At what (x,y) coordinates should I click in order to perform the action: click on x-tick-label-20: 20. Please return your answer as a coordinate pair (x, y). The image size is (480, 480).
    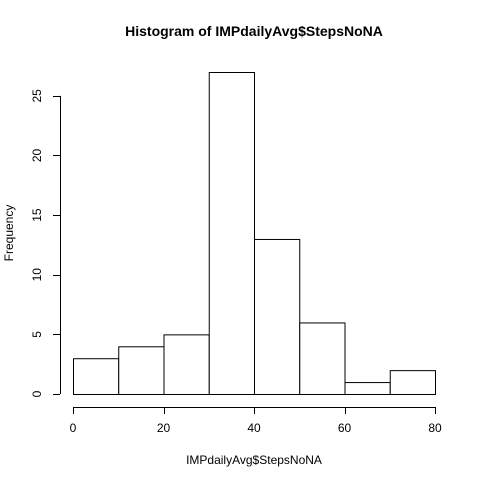
    Looking at the image, I should click on (164, 428).